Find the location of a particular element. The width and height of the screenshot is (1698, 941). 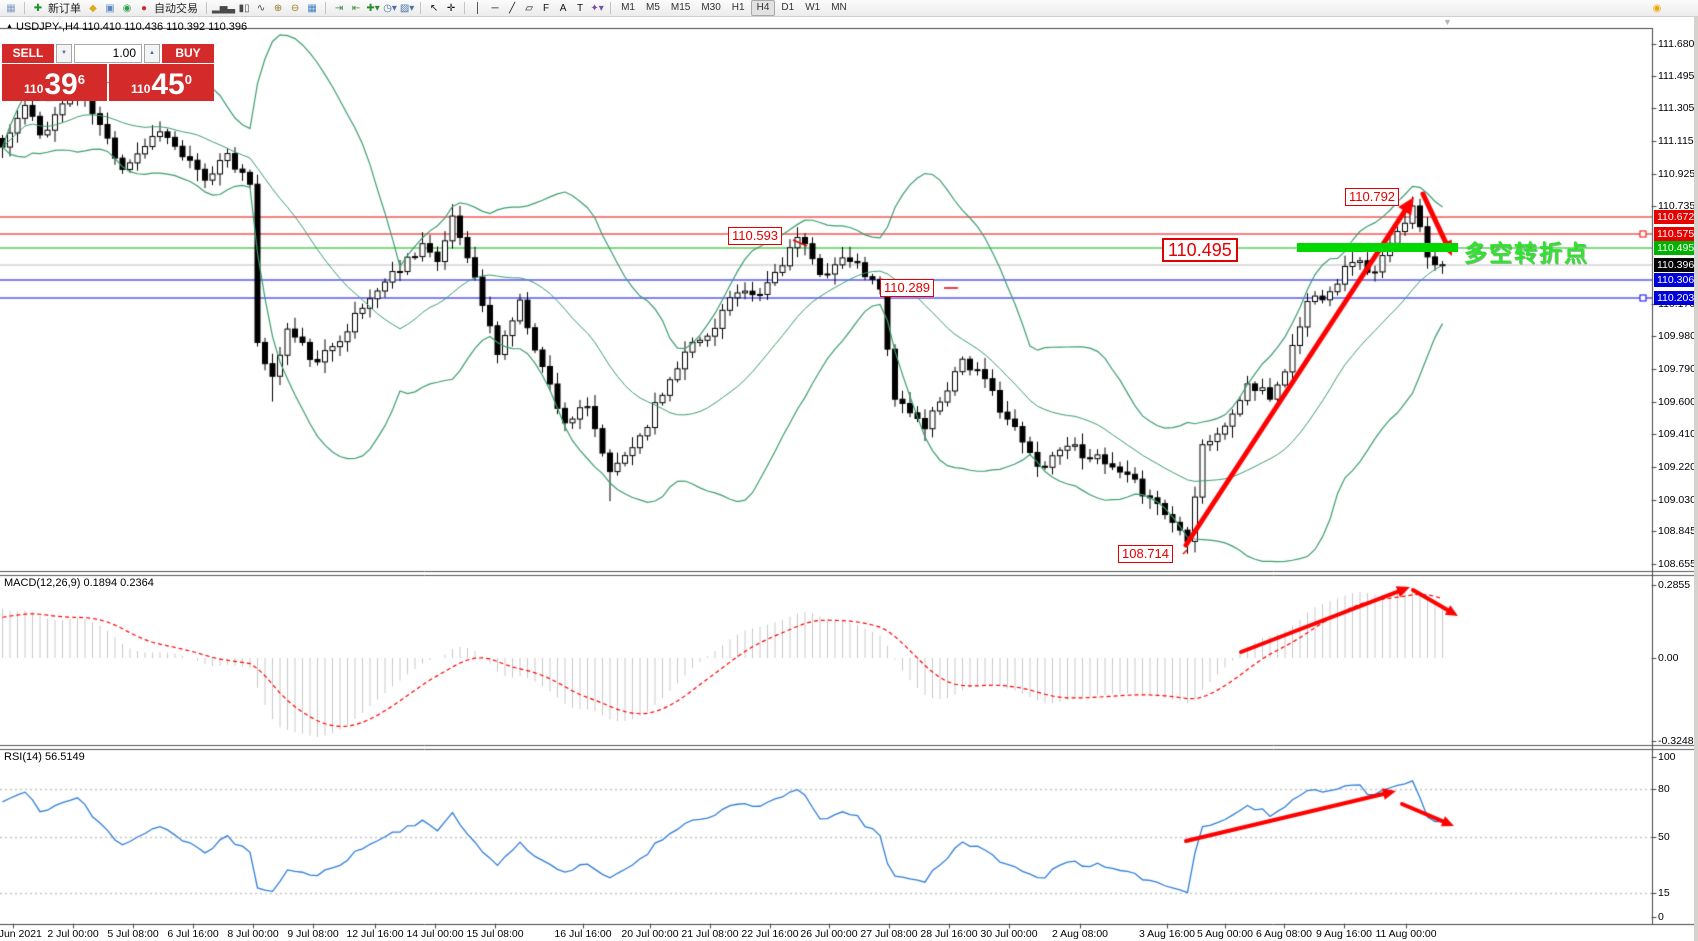

zoom-in-icon: ⊕ is located at coordinates (278, 8).